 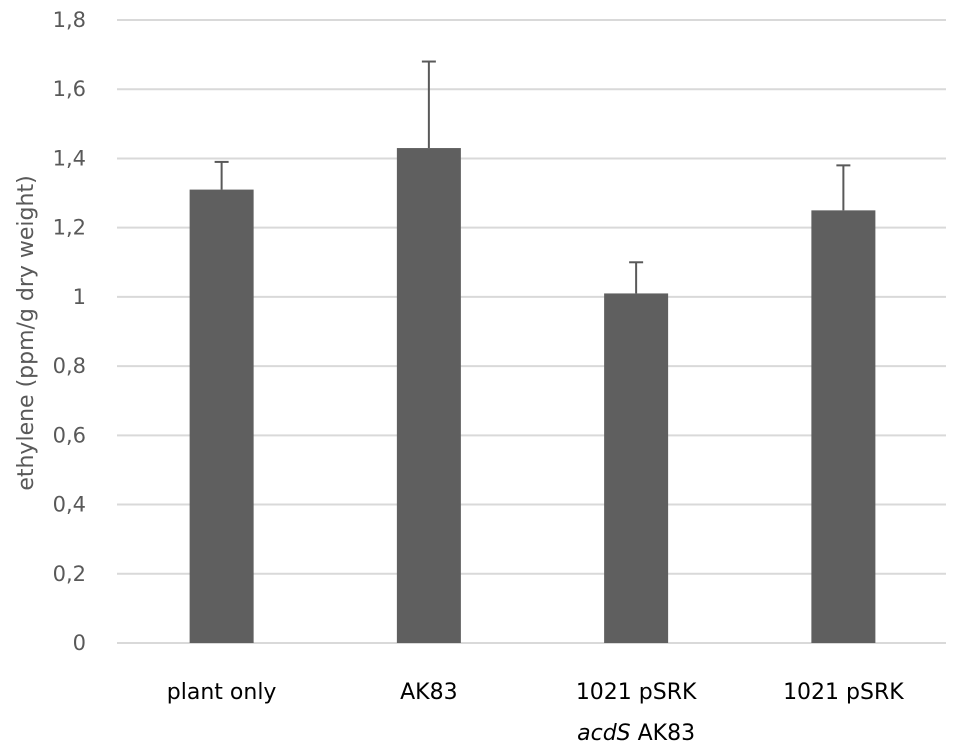 What do you see at coordinates (222, 692) in the screenshot?
I see `x-category-label: plant only` at bounding box center [222, 692].